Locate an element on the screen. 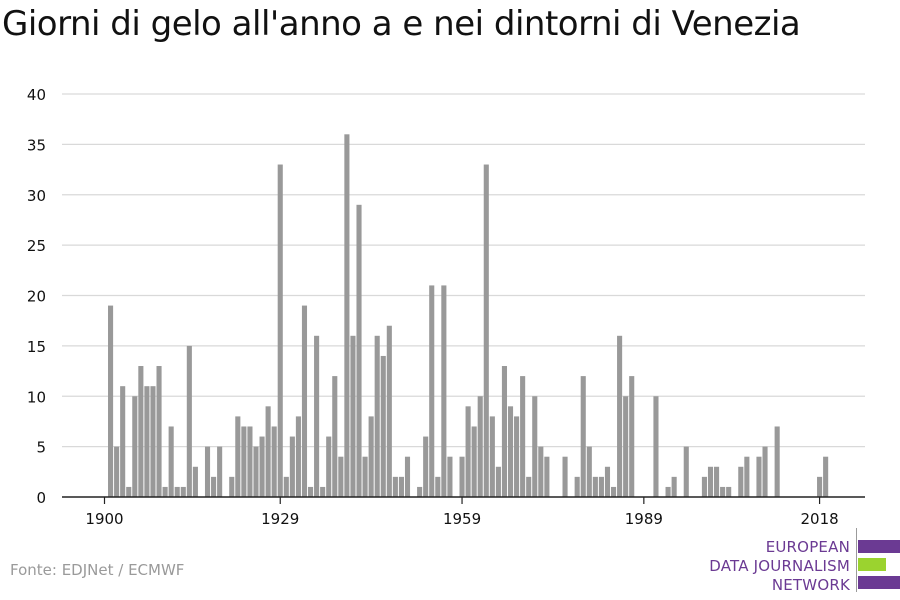 Image resolution: width=900 pixels, height=600 pixels. x-tick-label: 1989 is located at coordinates (644, 519).